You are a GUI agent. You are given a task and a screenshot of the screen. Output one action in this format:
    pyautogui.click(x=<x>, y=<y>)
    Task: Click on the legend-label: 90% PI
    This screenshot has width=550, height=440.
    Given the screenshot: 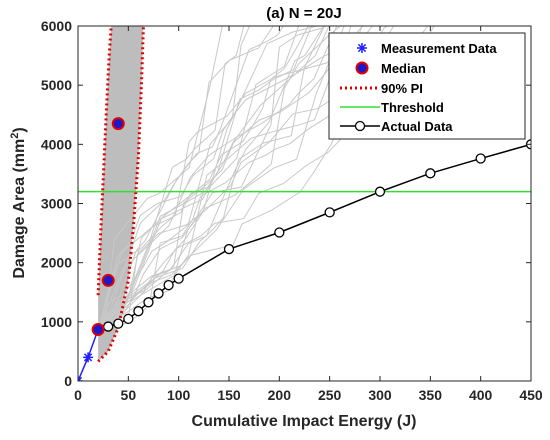 What is the action you would take?
    pyautogui.click(x=402, y=88)
    